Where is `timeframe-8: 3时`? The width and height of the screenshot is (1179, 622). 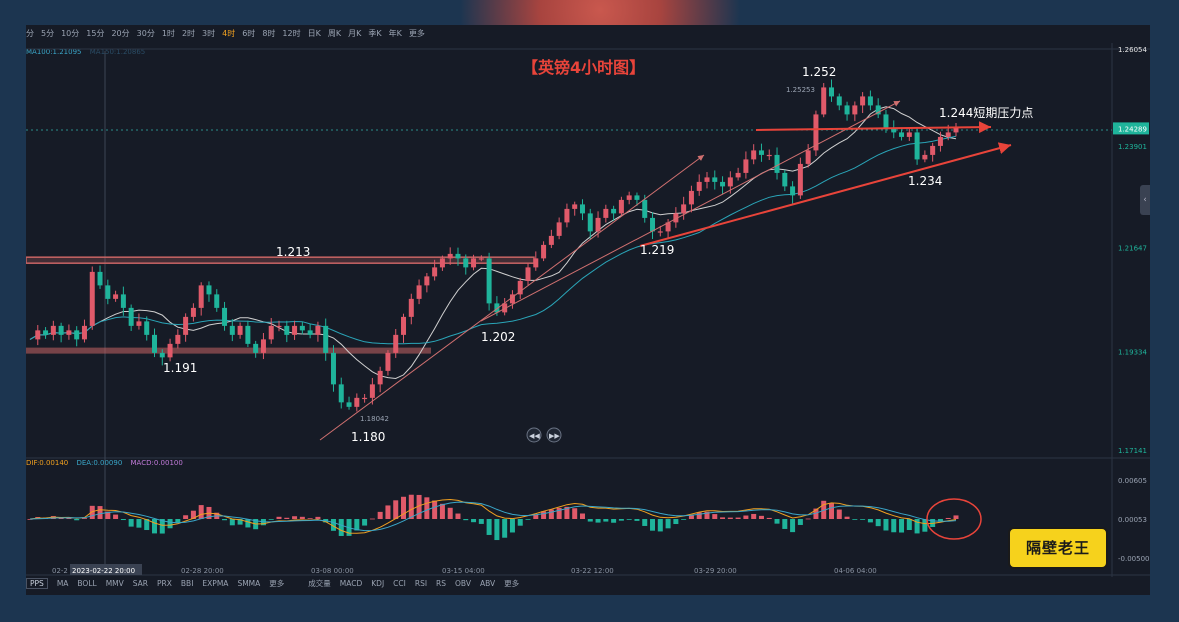 timeframe-8: 3时 is located at coordinates (209, 33).